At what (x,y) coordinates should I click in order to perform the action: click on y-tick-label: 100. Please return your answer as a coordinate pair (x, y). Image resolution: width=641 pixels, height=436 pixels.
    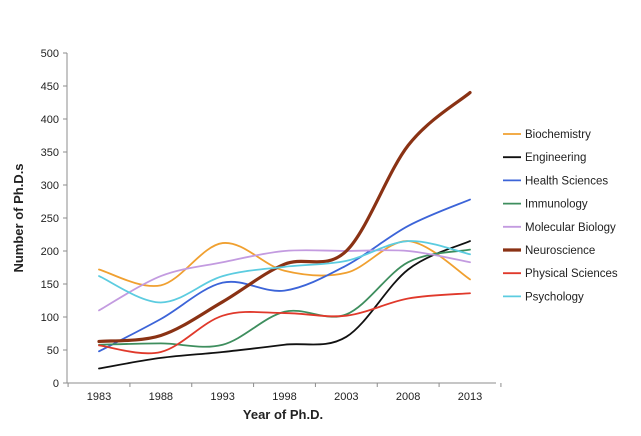
    Looking at the image, I should click on (50, 318).